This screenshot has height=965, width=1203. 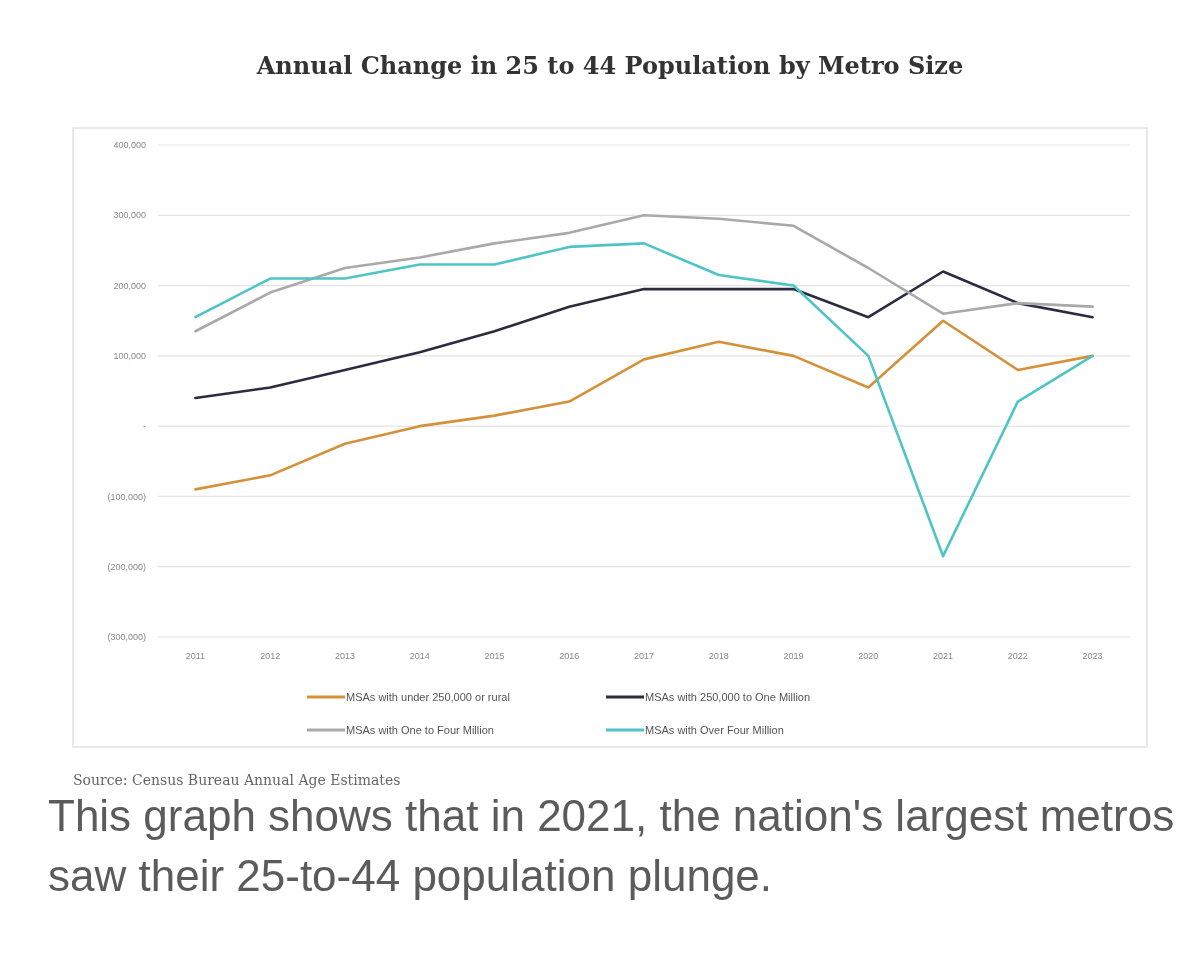 I want to click on x-tick-label: 2014, so click(x=419, y=656).